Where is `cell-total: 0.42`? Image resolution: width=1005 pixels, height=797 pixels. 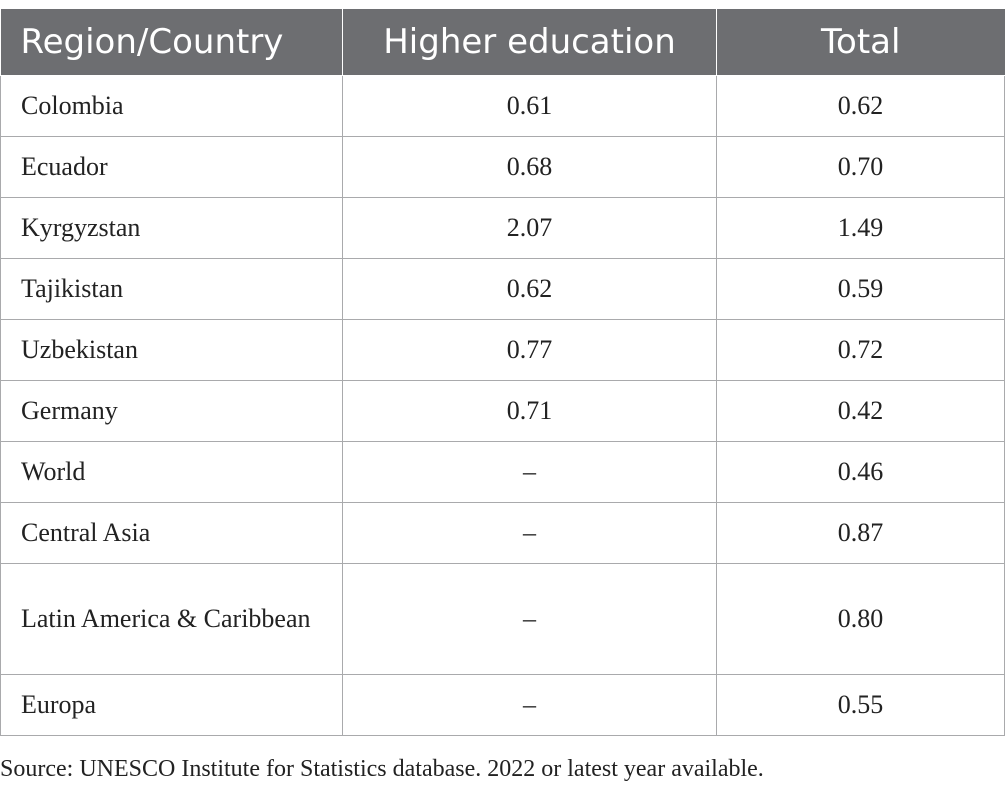
cell-total: 0.42 is located at coordinates (860, 411).